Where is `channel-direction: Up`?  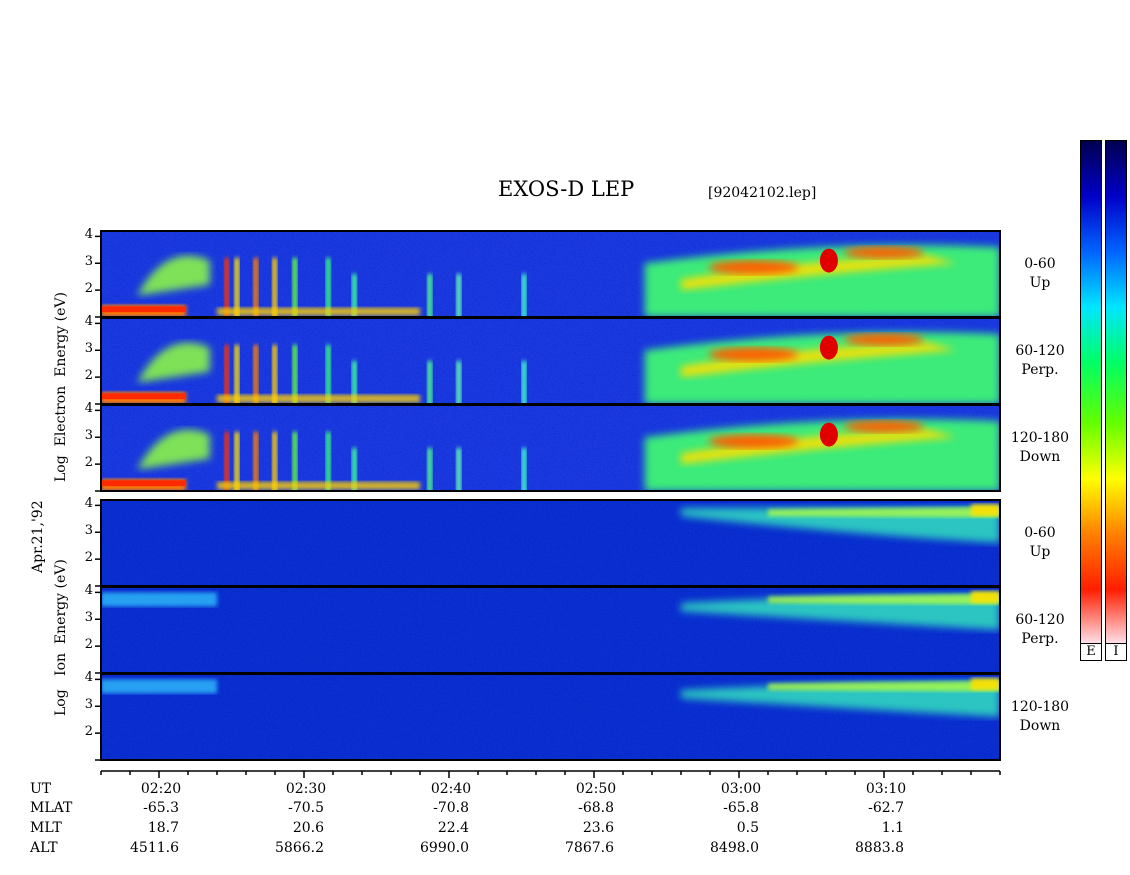
channel-direction: Up is located at coordinates (1040, 283).